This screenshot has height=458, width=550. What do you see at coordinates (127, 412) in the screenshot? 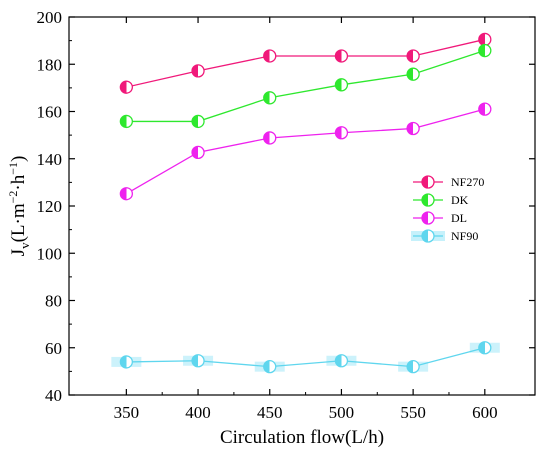
I see `x-tick-label: 350` at bounding box center [127, 412].